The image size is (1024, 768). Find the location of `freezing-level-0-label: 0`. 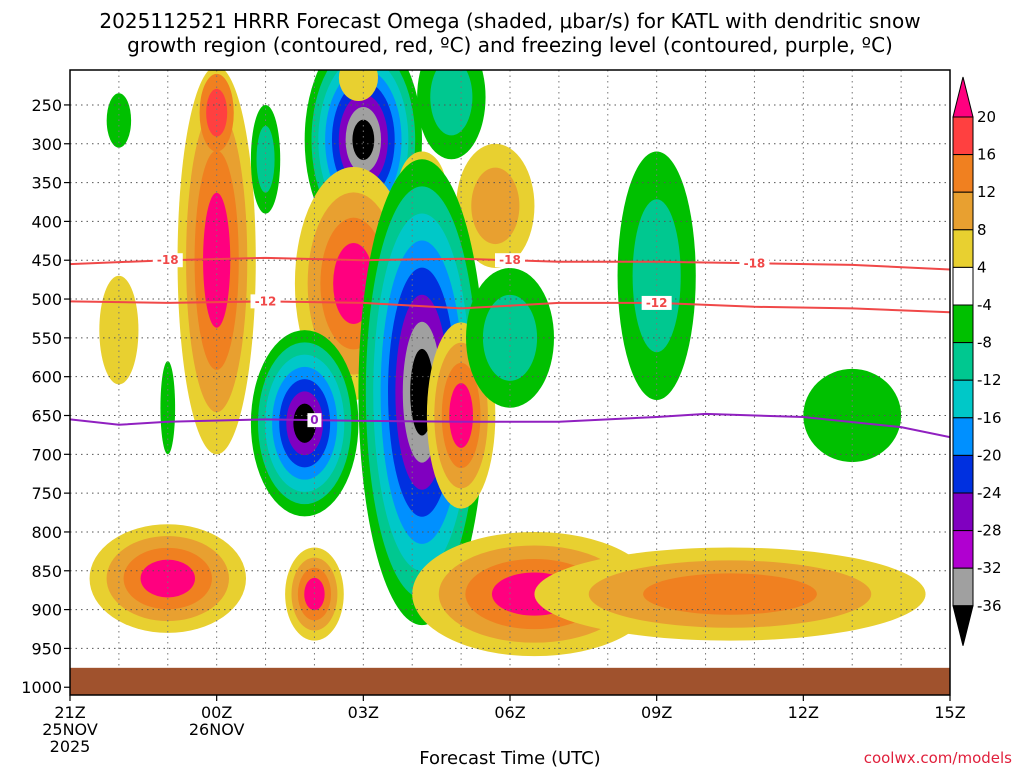

freezing-level-0-label: 0 is located at coordinates (314, 420).